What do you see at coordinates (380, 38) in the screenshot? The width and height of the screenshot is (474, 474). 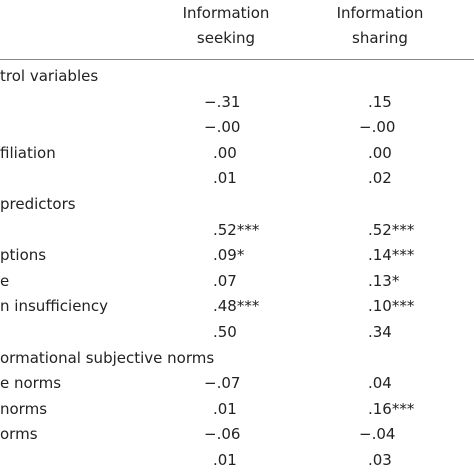 I see `column-header: sharing` at bounding box center [380, 38].